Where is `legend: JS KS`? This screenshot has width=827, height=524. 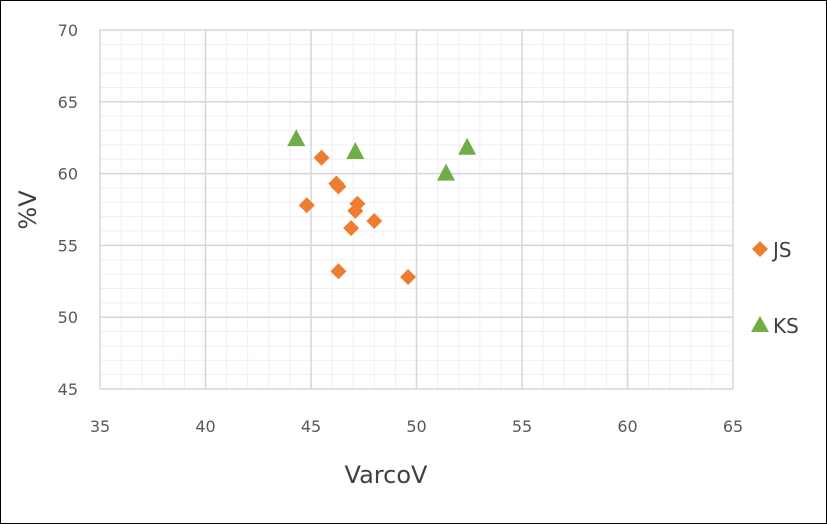
legend: JS KS is located at coordinates (775, 288).